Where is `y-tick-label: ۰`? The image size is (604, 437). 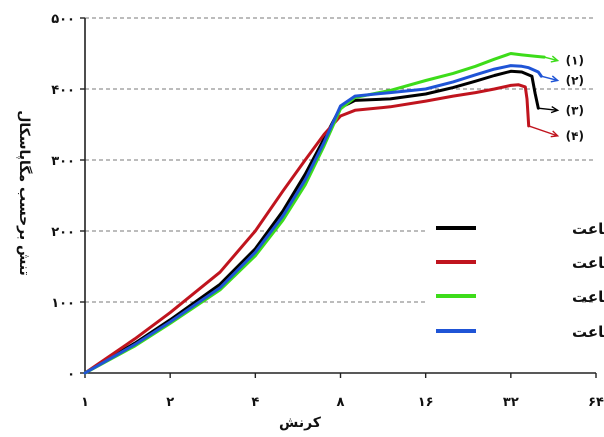
y-tick-label: ۰ is located at coordinates (71, 374).